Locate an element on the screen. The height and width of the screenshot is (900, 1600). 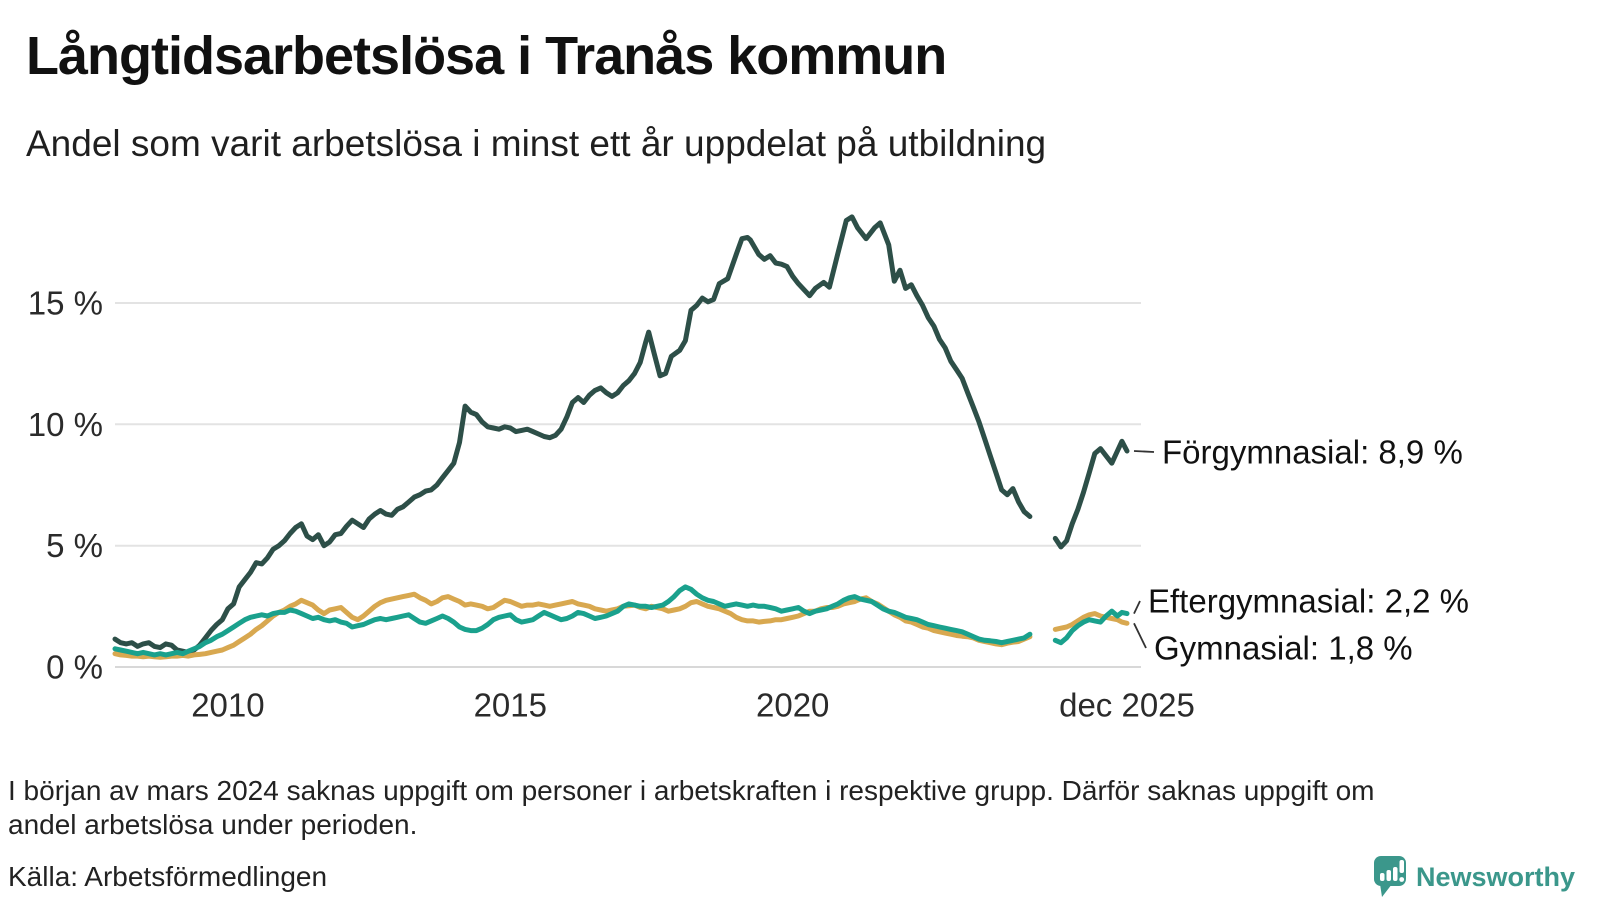
series-line-eftergymnasial-seg0 is located at coordinates (572, 621).